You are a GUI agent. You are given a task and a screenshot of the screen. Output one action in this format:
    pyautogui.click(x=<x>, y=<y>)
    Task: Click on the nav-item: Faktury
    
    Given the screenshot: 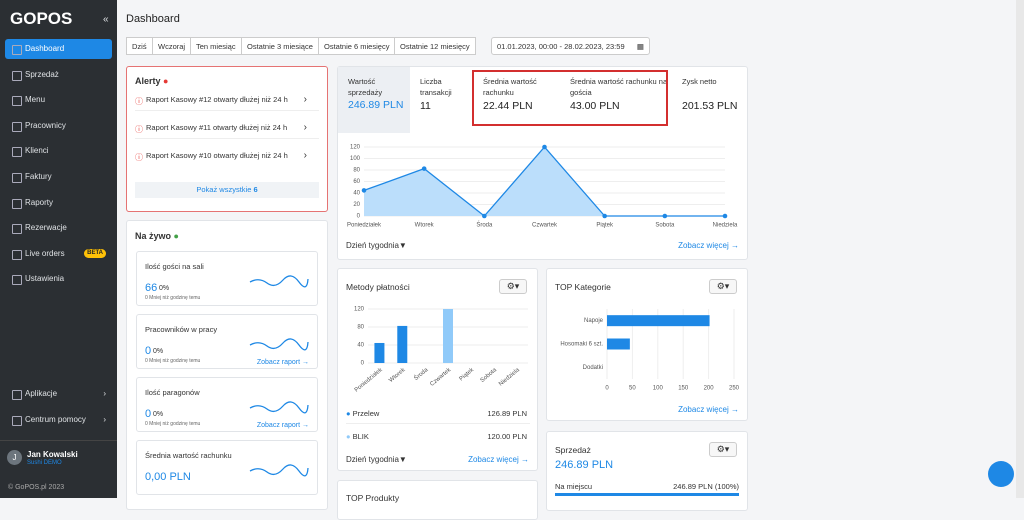 What is the action you would take?
    pyautogui.click(x=58, y=177)
    